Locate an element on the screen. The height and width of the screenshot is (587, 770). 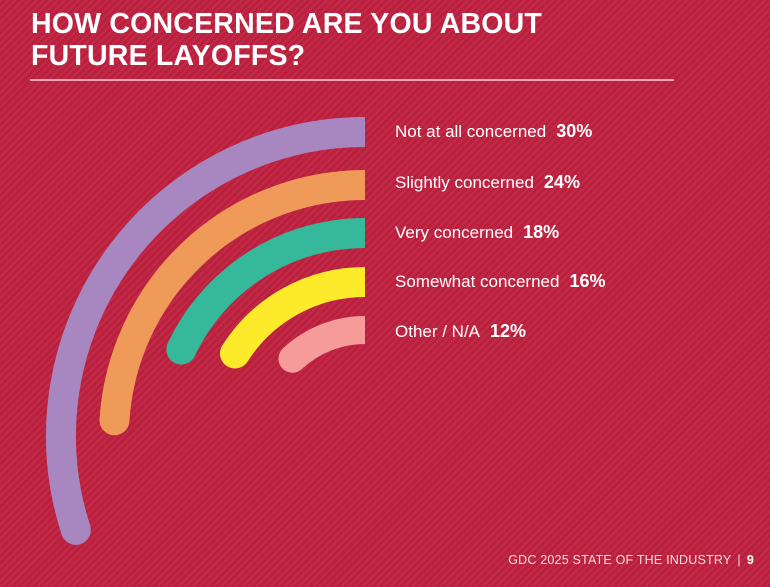
legend-label-1: Slightly concerned 24% is located at coordinates (487, 182).